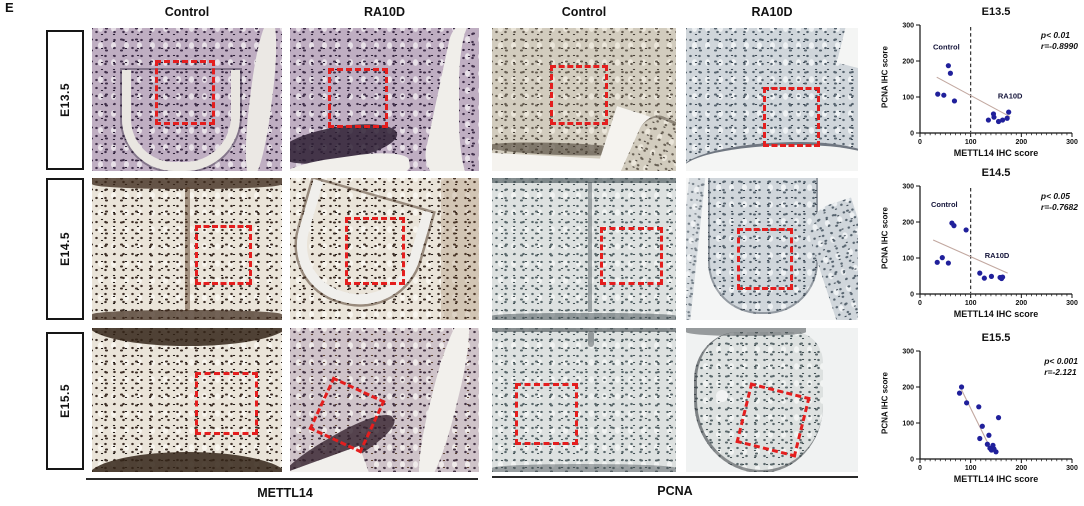 Image resolution: width=1084 pixels, height=506 pixels. What do you see at coordinates (772, 12) in the screenshot?
I see `column-header-ra10d-pcna: RA10D` at bounding box center [772, 12].